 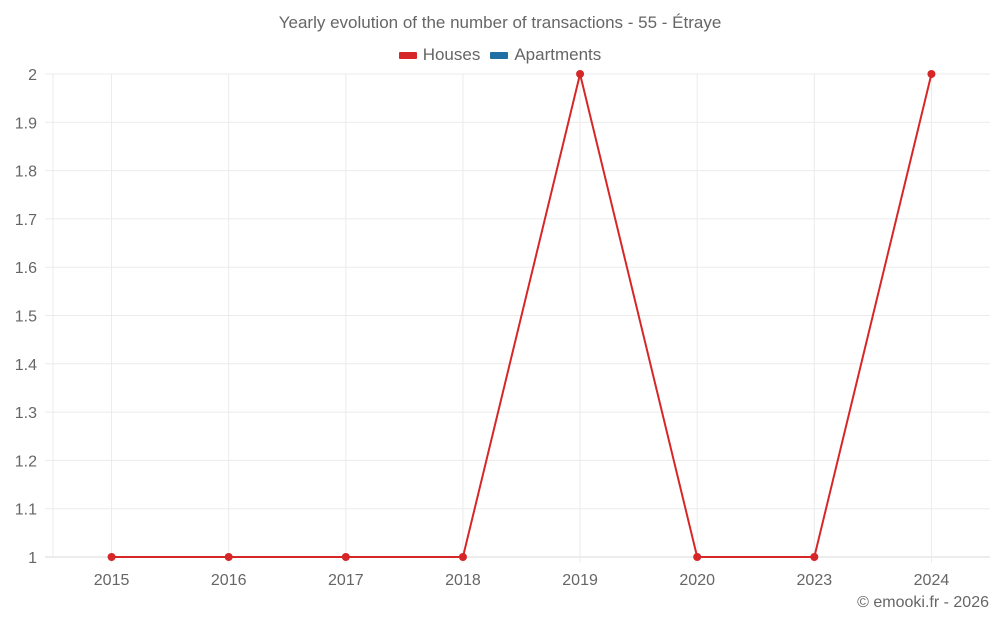 What do you see at coordinates (451, 54) in the screenshot?
I see `legend-label-houses: Houses` at bounding box center [451, 54].